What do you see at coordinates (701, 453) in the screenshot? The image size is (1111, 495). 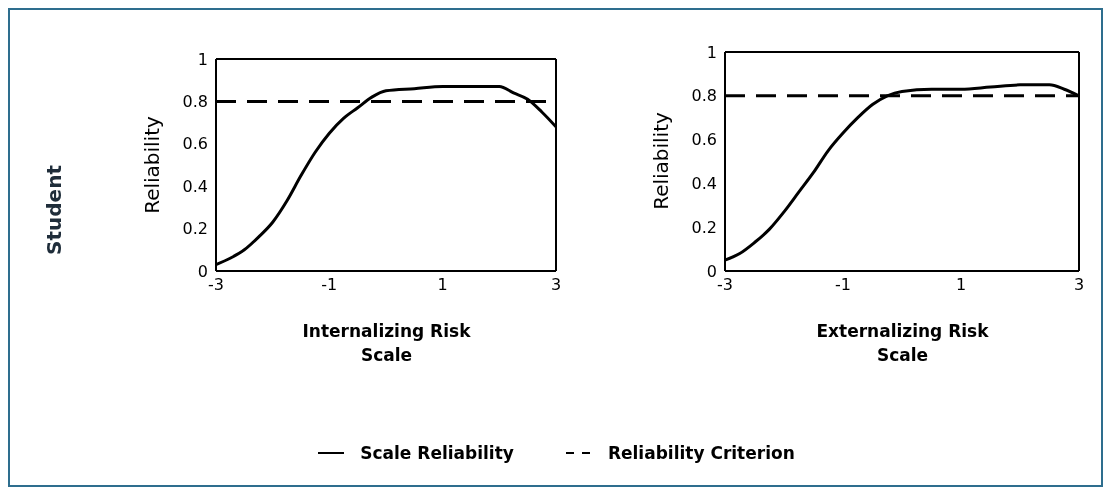 I see `legend-label: Reliability Criterion` at bounding box center [701, 453].